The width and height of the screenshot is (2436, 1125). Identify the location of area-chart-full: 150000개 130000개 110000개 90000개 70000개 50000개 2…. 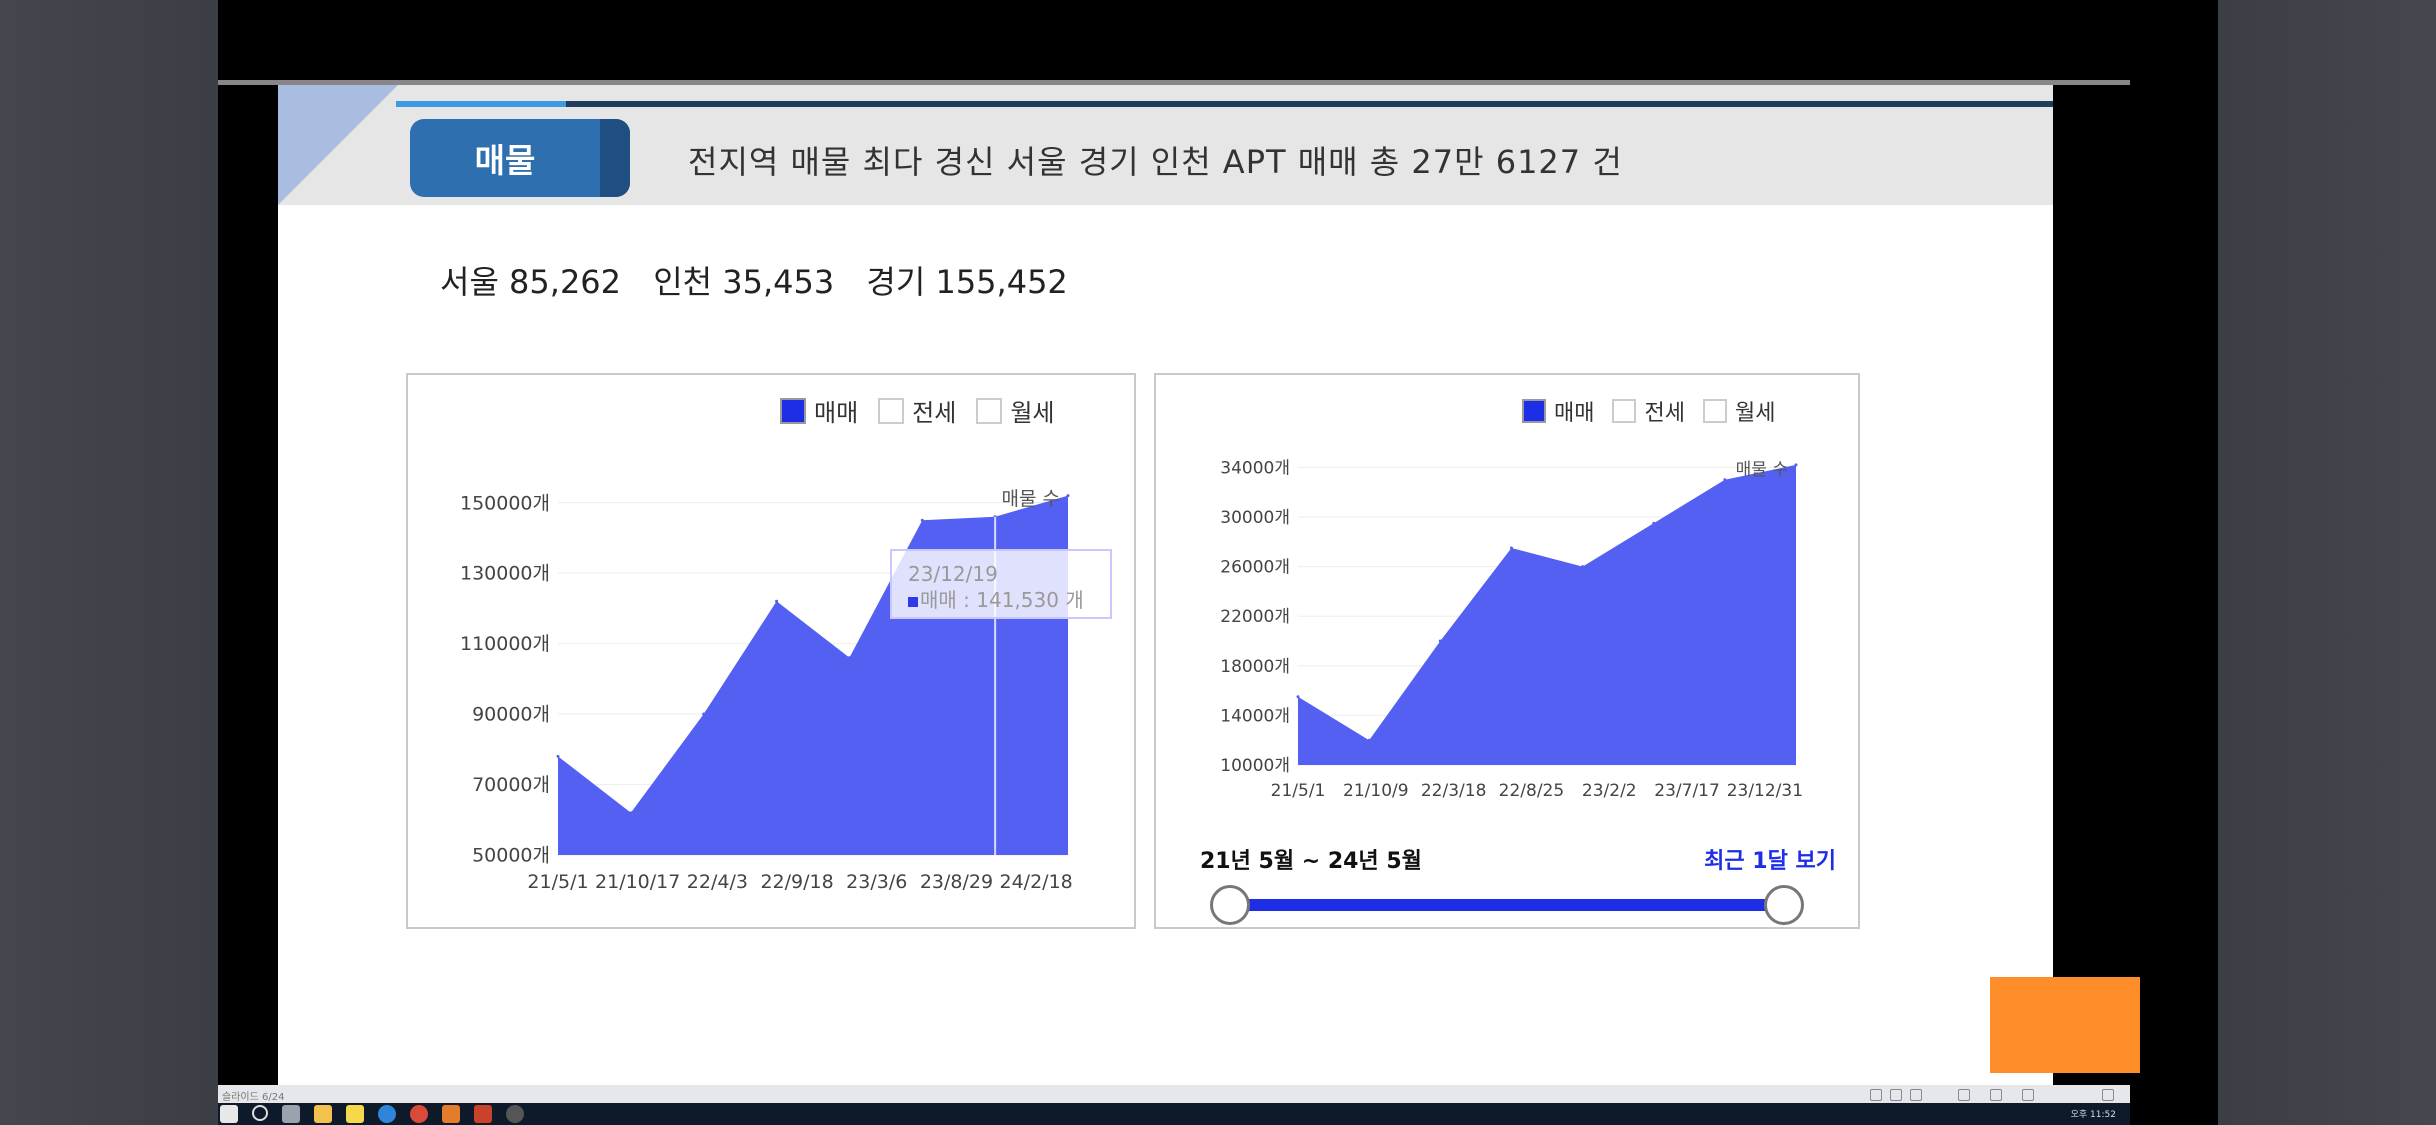
(766, 690).